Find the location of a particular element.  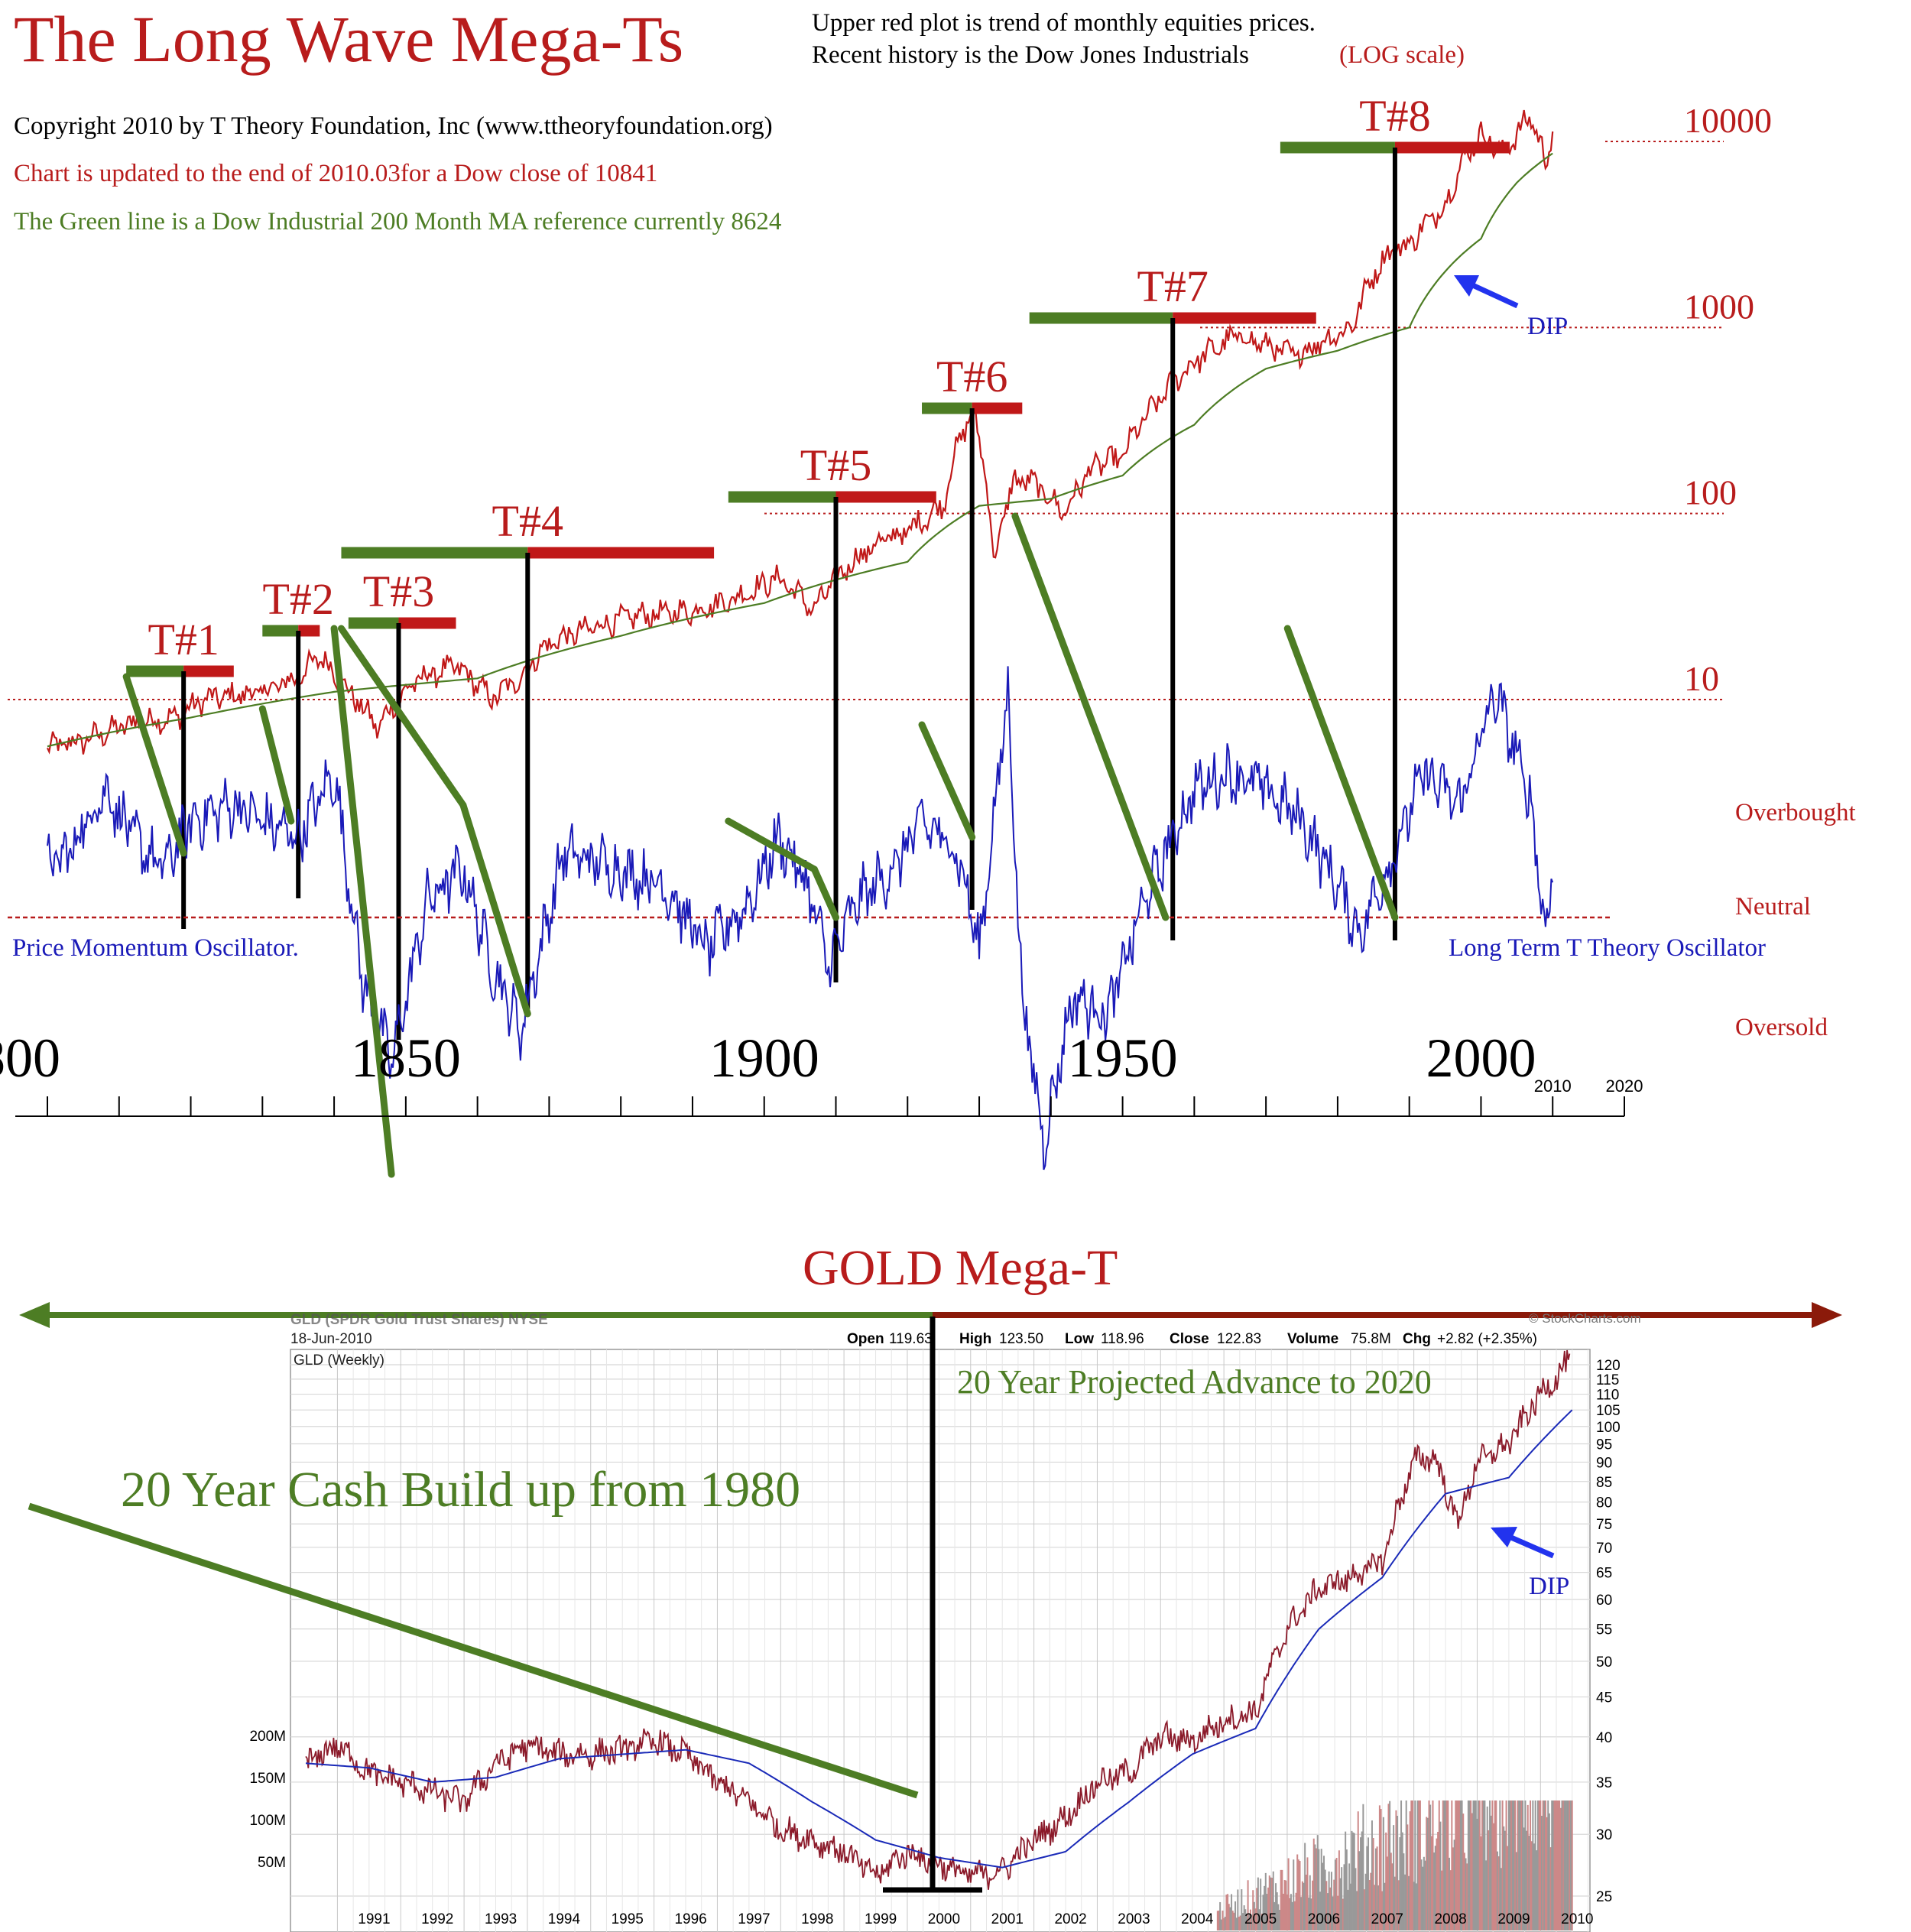

stockcharts-watermark: © StockCharts.com is located at coordinates (1585, 1319).